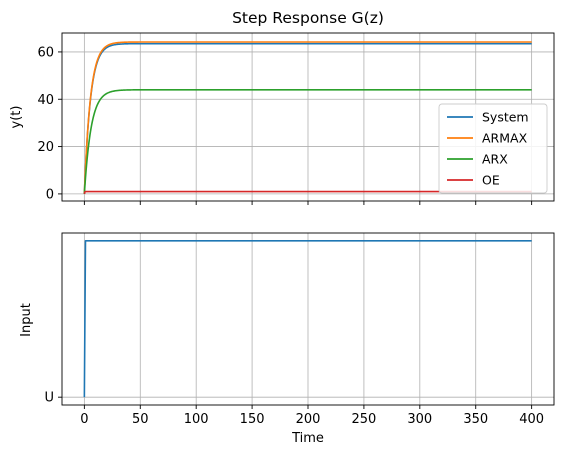 The width and height of the screenshot is (562, 455). What do you see at coordinates (308, 419) in the screenshot?
I see `x-tick-label: 200` at bounding box center [308, 419].